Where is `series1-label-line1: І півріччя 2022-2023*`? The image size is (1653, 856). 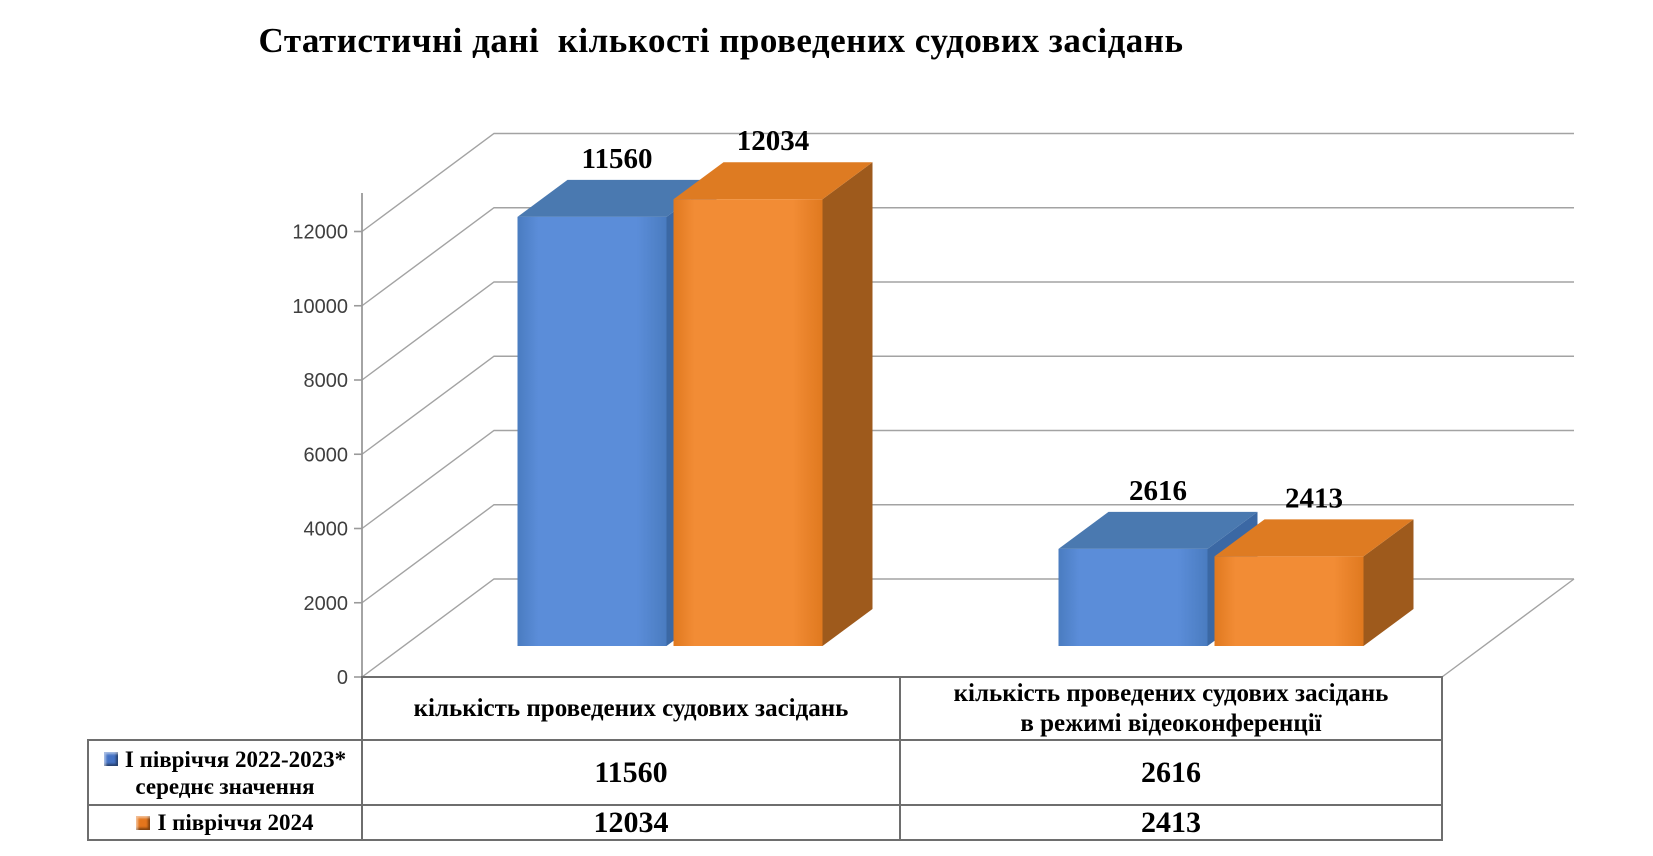 series1-label-line1: І півріччя 2022-2023* is located at coordinates (235, 759).